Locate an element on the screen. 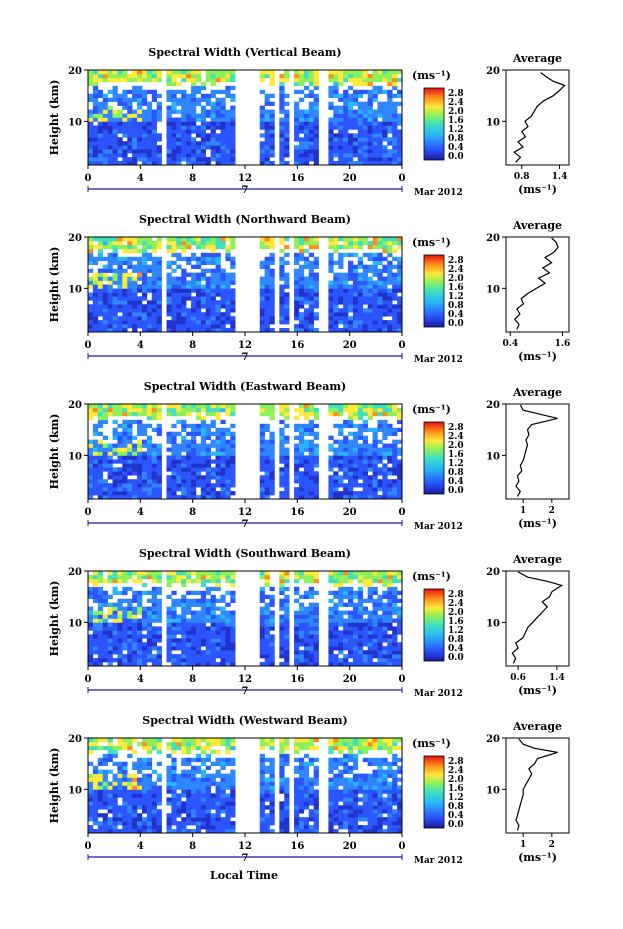 The width and height of the screenshot is (623, 929). profile-y-tick-label: 10 is located at coordinates (493, 289).